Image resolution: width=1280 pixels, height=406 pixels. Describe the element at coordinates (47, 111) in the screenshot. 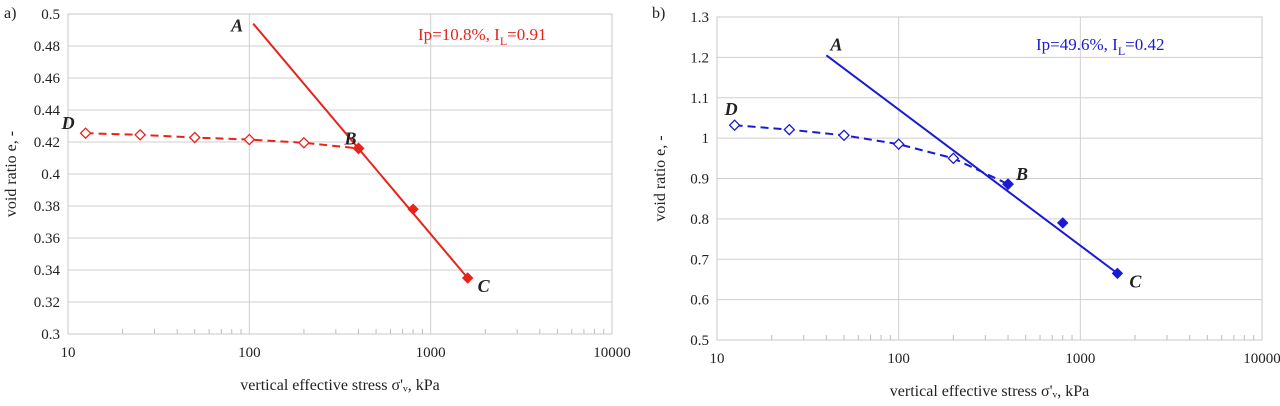

I see `y-tick-label: 0.44` at that location.